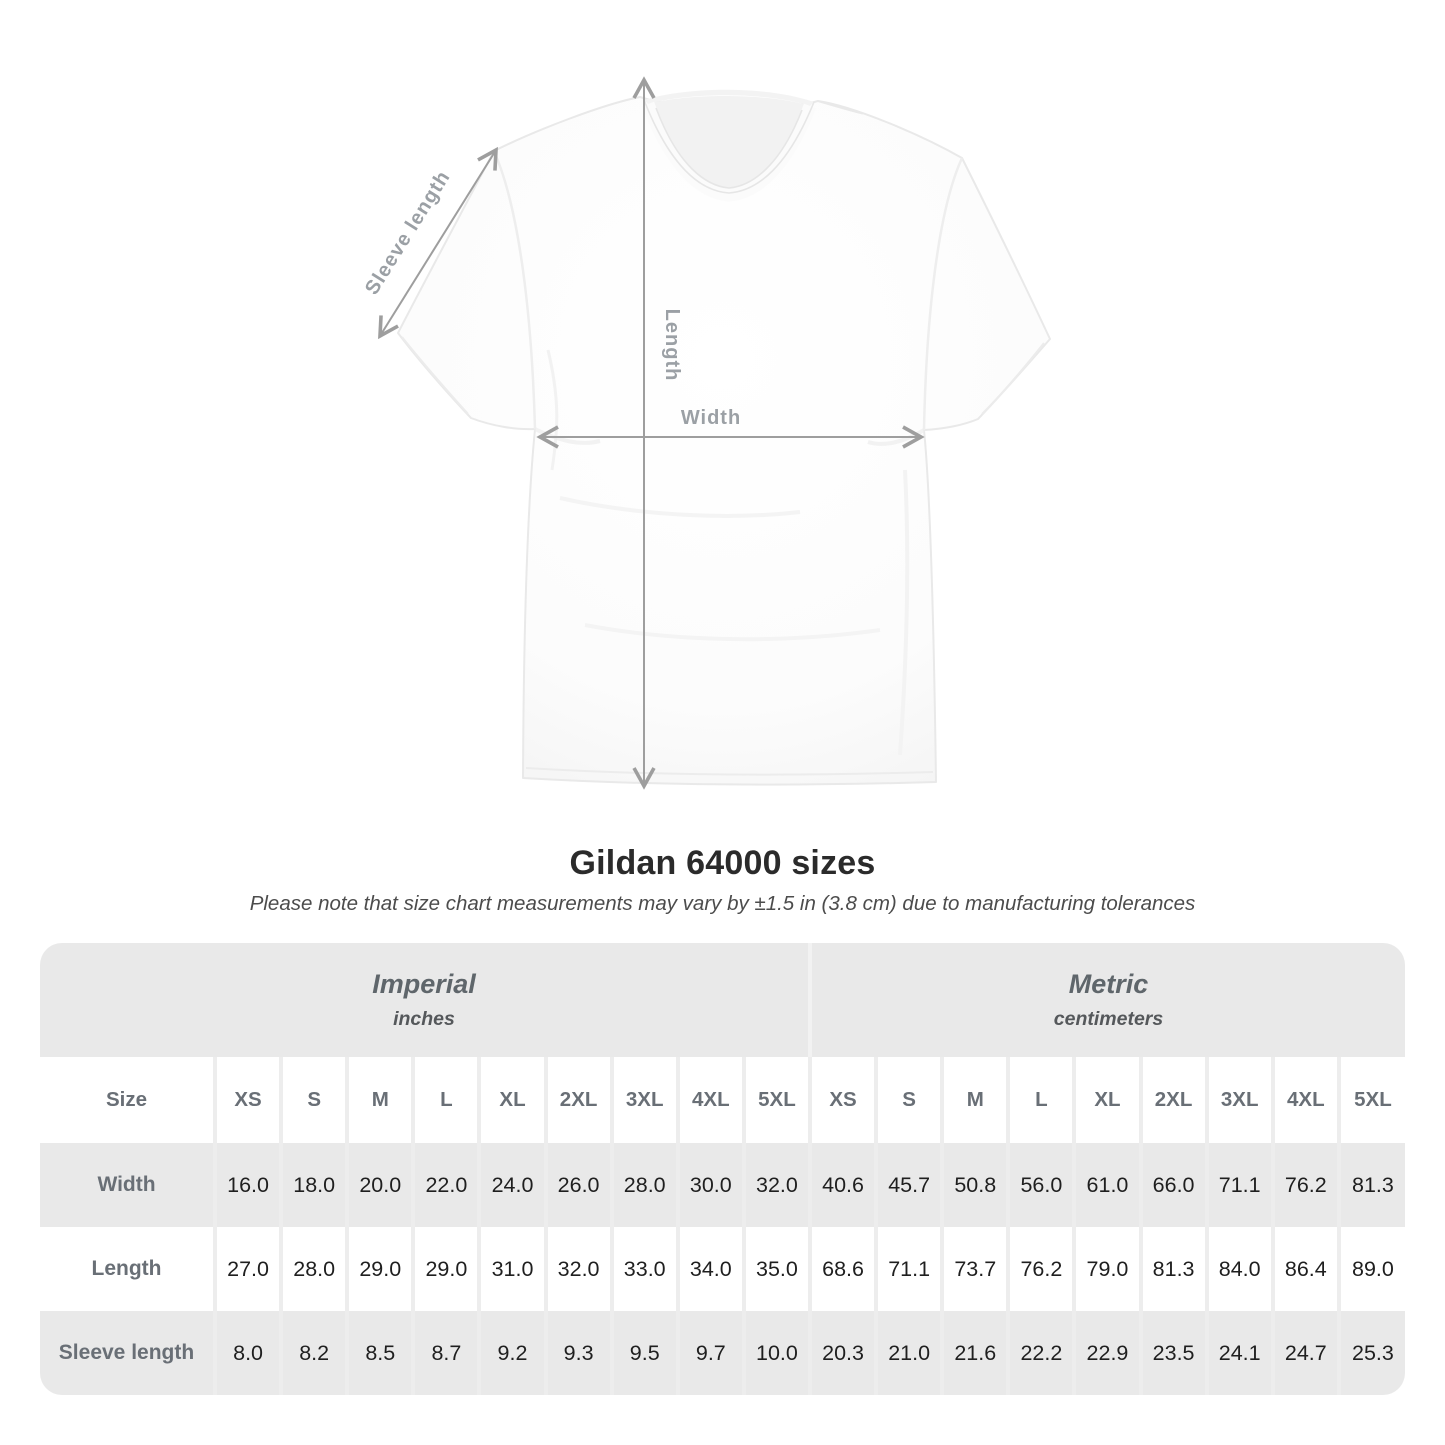  What do you see at coordinates (1040, 1100) in the screenshot?
I see `size-header-metric-l: L` at bounding box center [1040, 1100].